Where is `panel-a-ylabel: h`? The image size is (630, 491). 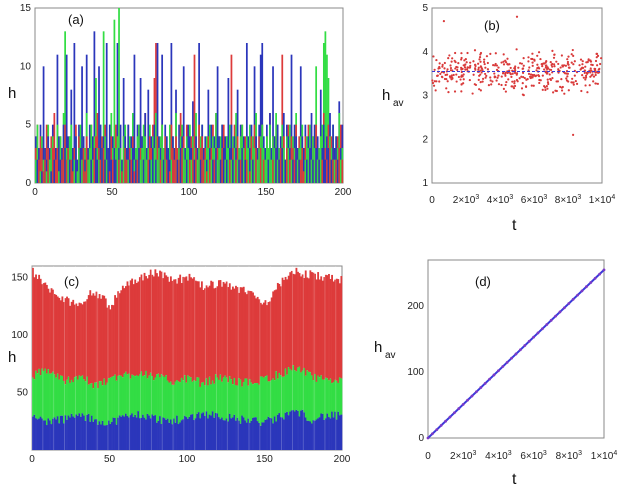
panel-a-ylabel: h is located at coordinates (12, 93).